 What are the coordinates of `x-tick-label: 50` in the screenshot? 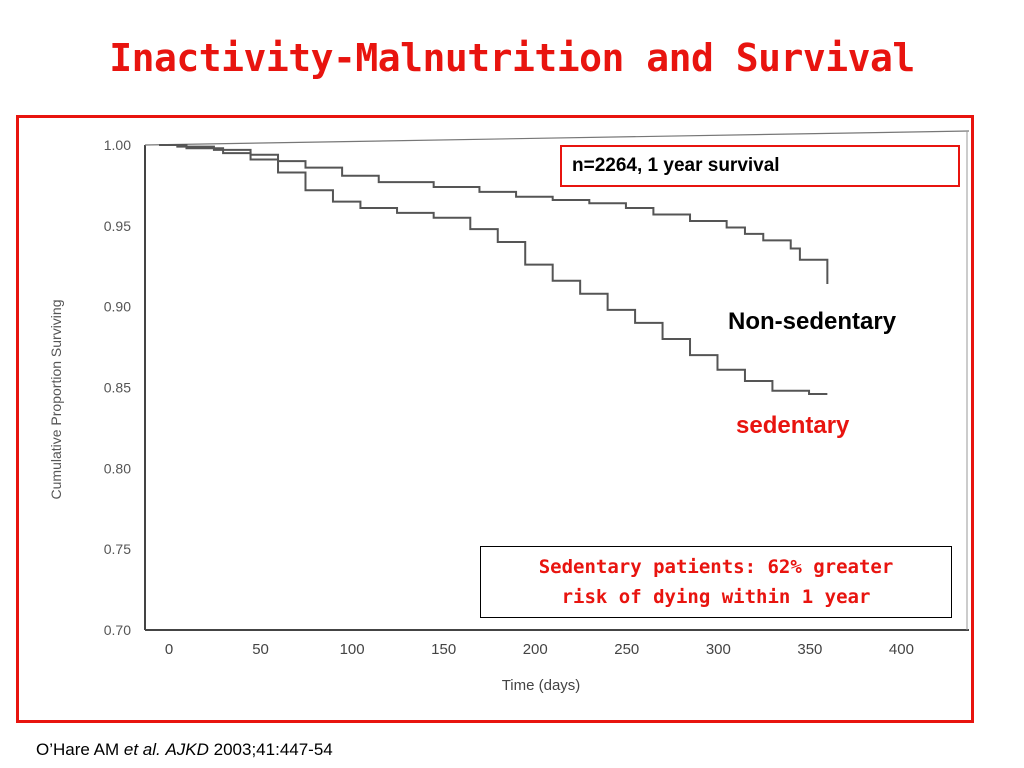 It's located at (260, 649).